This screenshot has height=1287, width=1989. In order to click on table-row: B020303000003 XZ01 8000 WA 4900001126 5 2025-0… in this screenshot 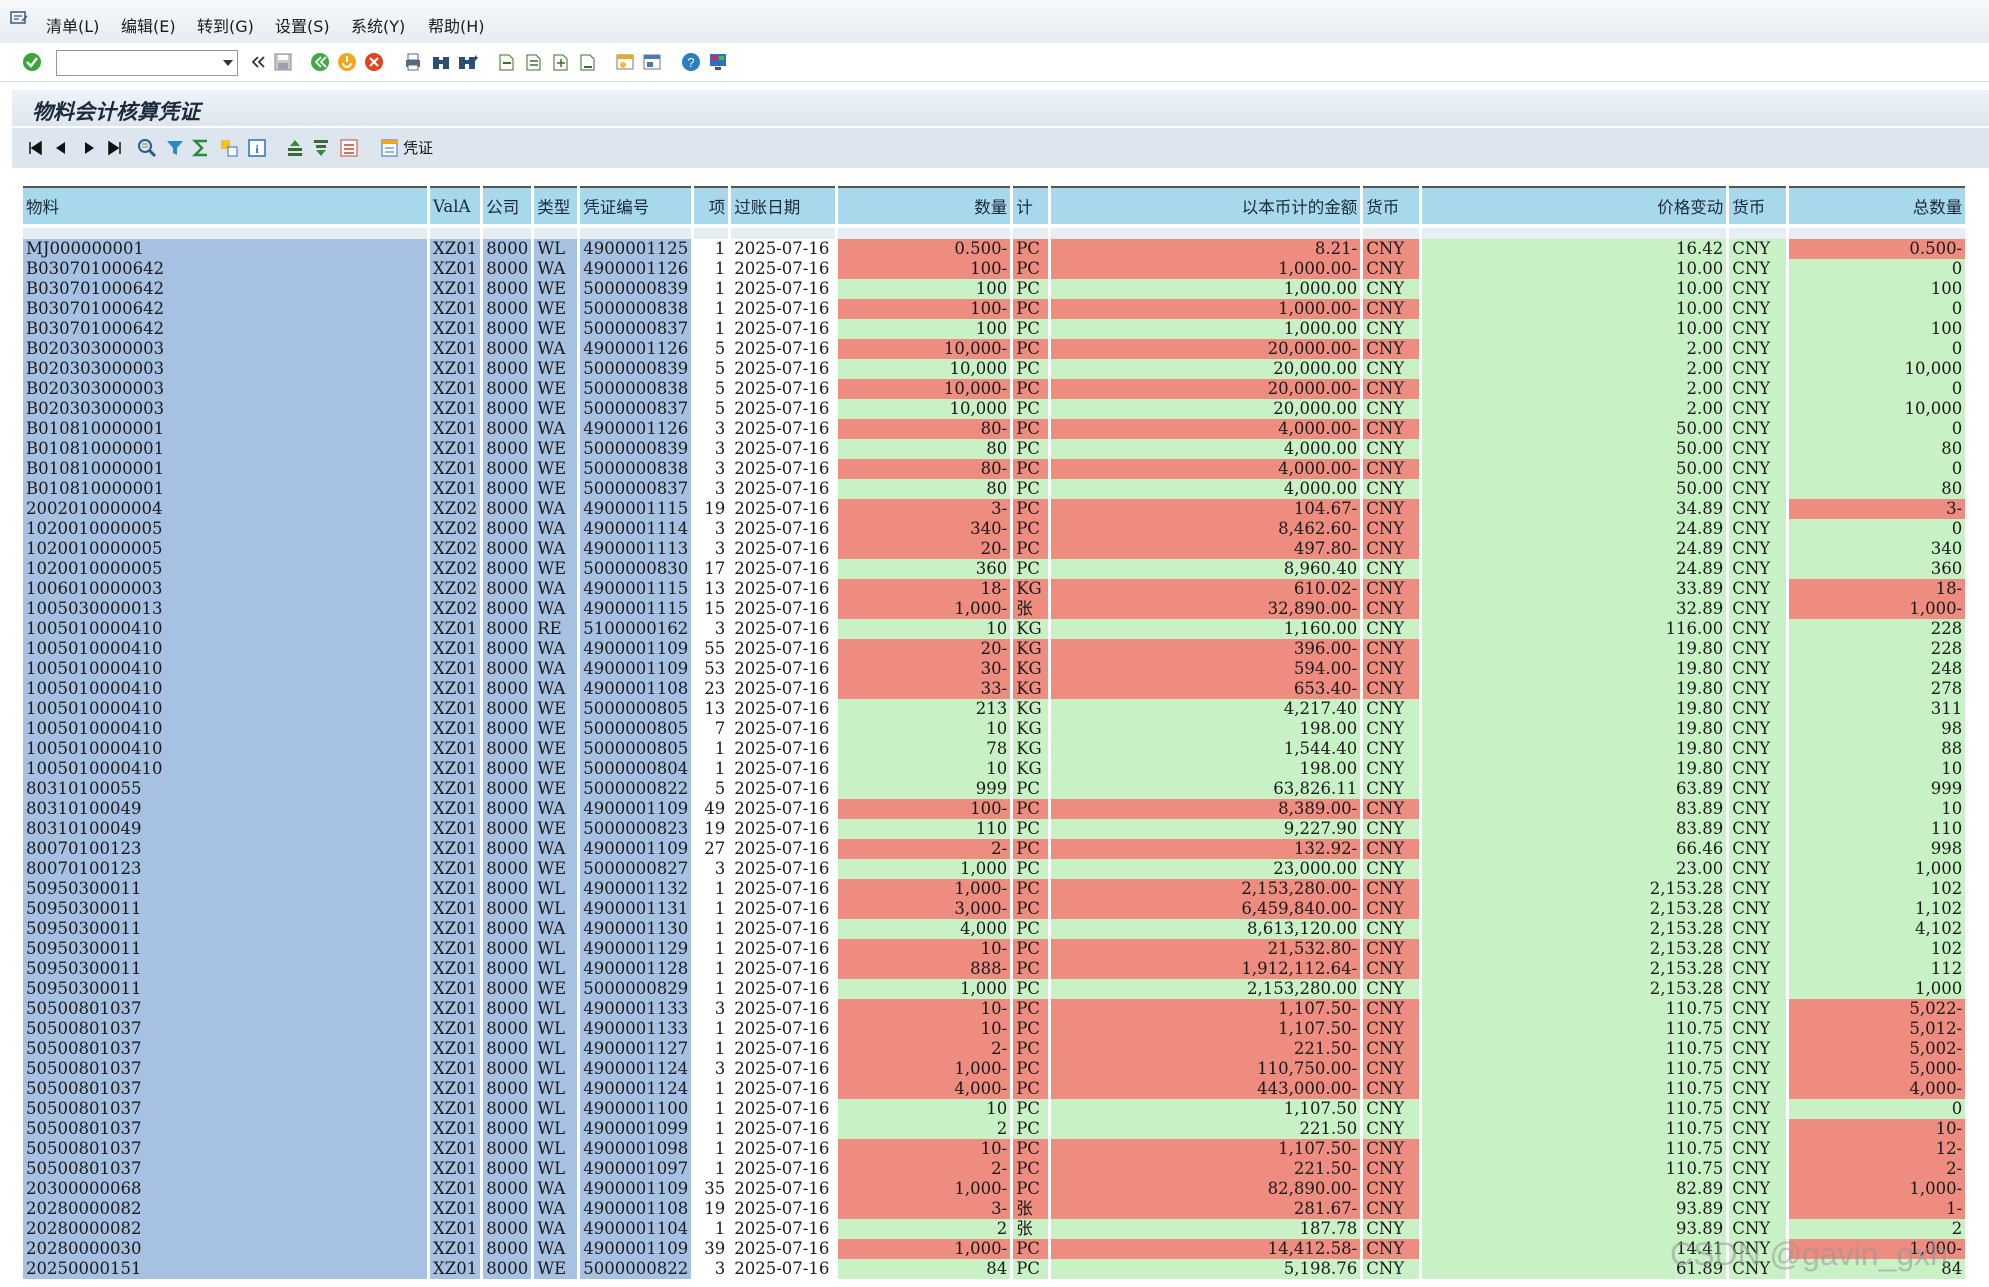, I will do `click(994, 349)`.